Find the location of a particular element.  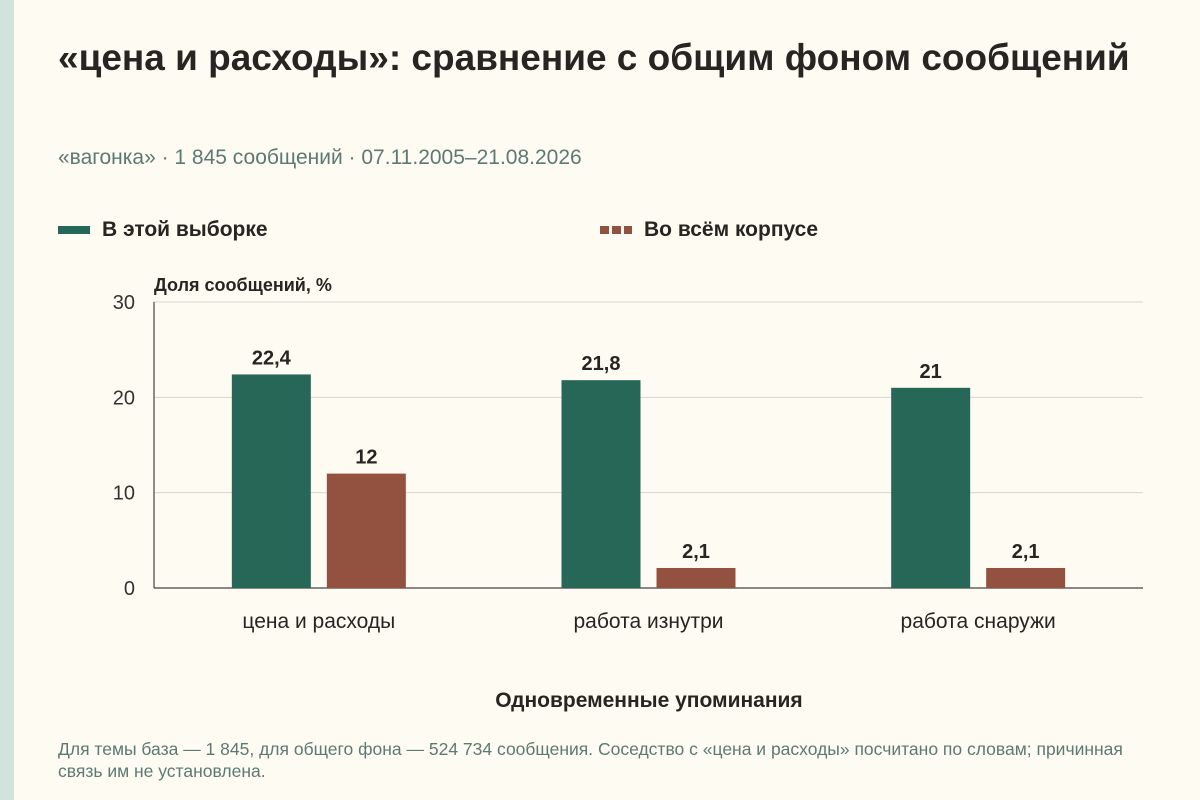

legend-item-sample: В этой выборке is located at coordinates (163, 230).